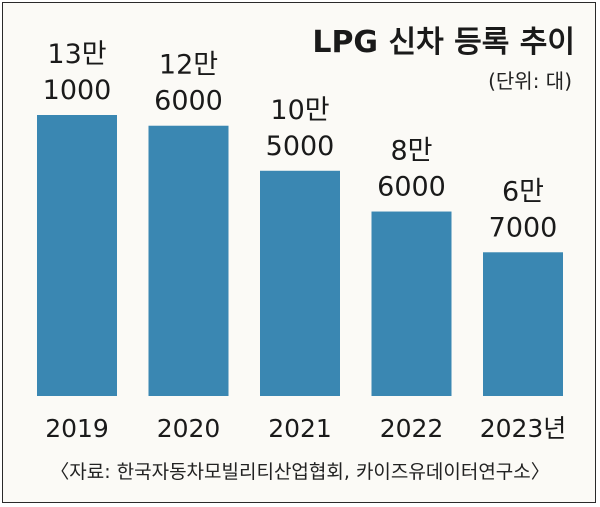 The width and height of the screenshot is (600, 507). I want to click on bar-2020, so click(188, 260).